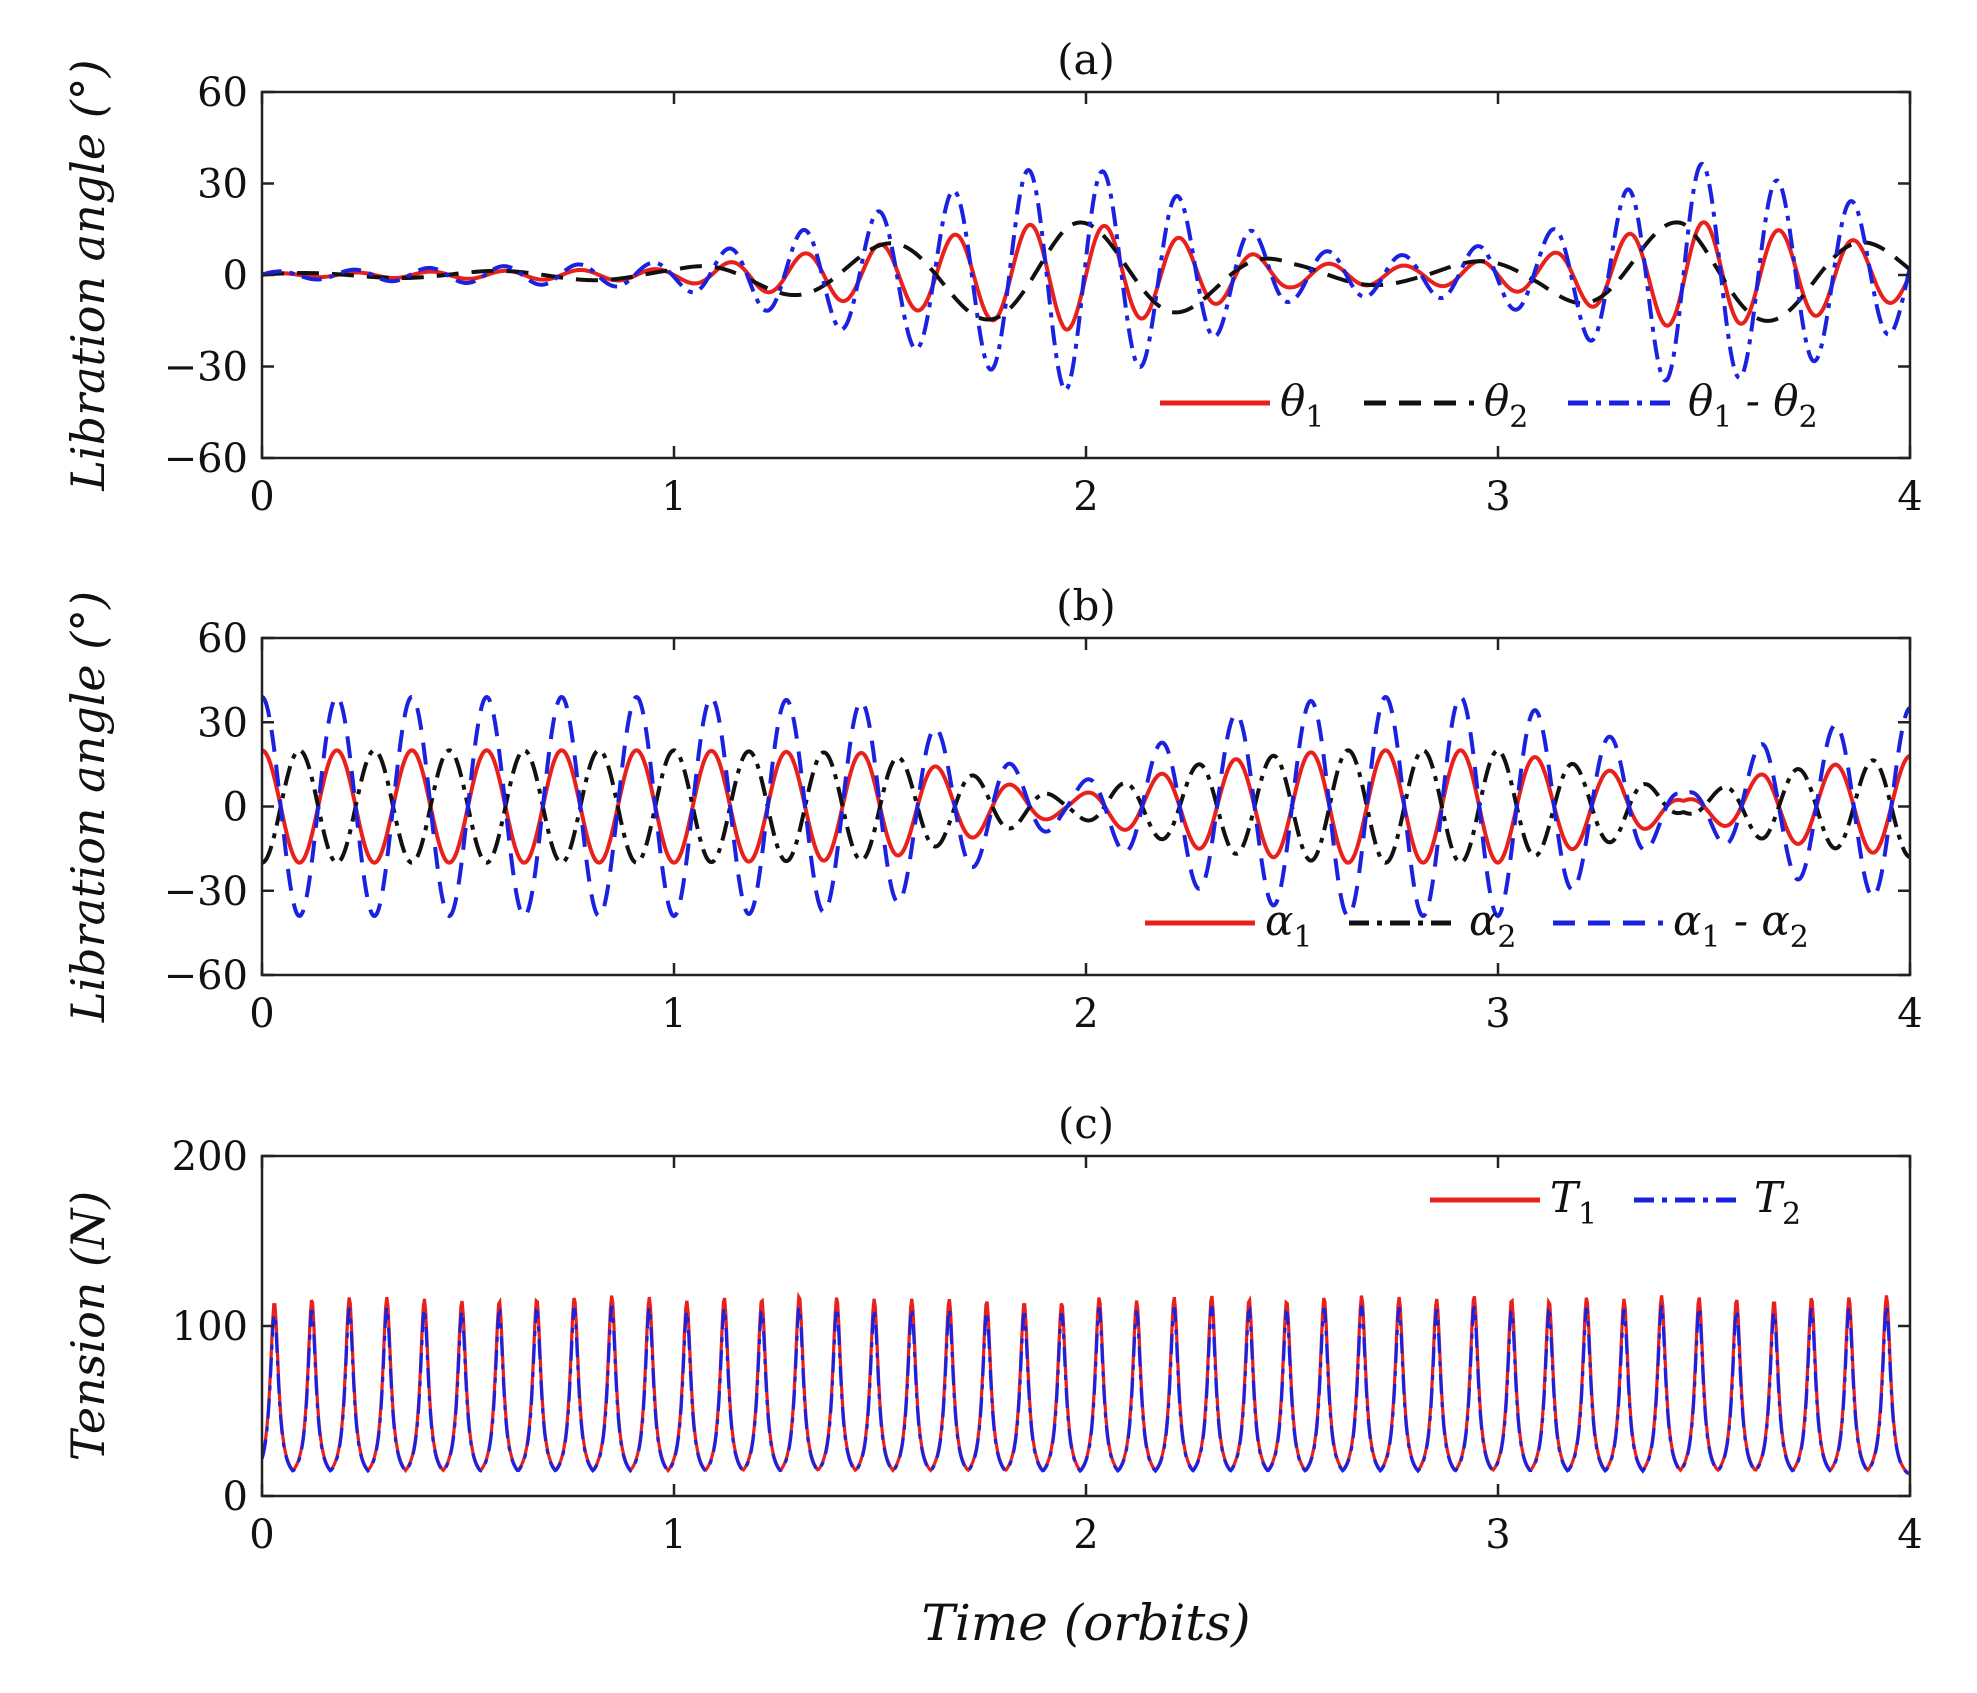 The width and height of the screenshot is (1977, 1693). Describe the element at coordinates (210, 1157) in the screenshot. I see `y-tick-label: 200` at that location.